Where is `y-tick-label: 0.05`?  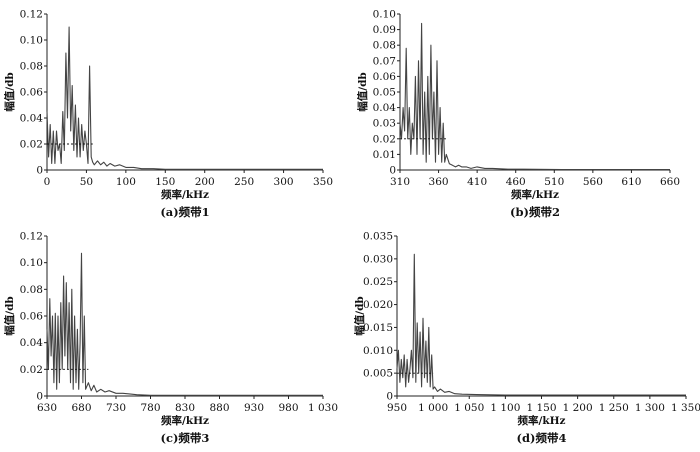
y-tick-label: 0.05 is located at coordinates (384, 93).